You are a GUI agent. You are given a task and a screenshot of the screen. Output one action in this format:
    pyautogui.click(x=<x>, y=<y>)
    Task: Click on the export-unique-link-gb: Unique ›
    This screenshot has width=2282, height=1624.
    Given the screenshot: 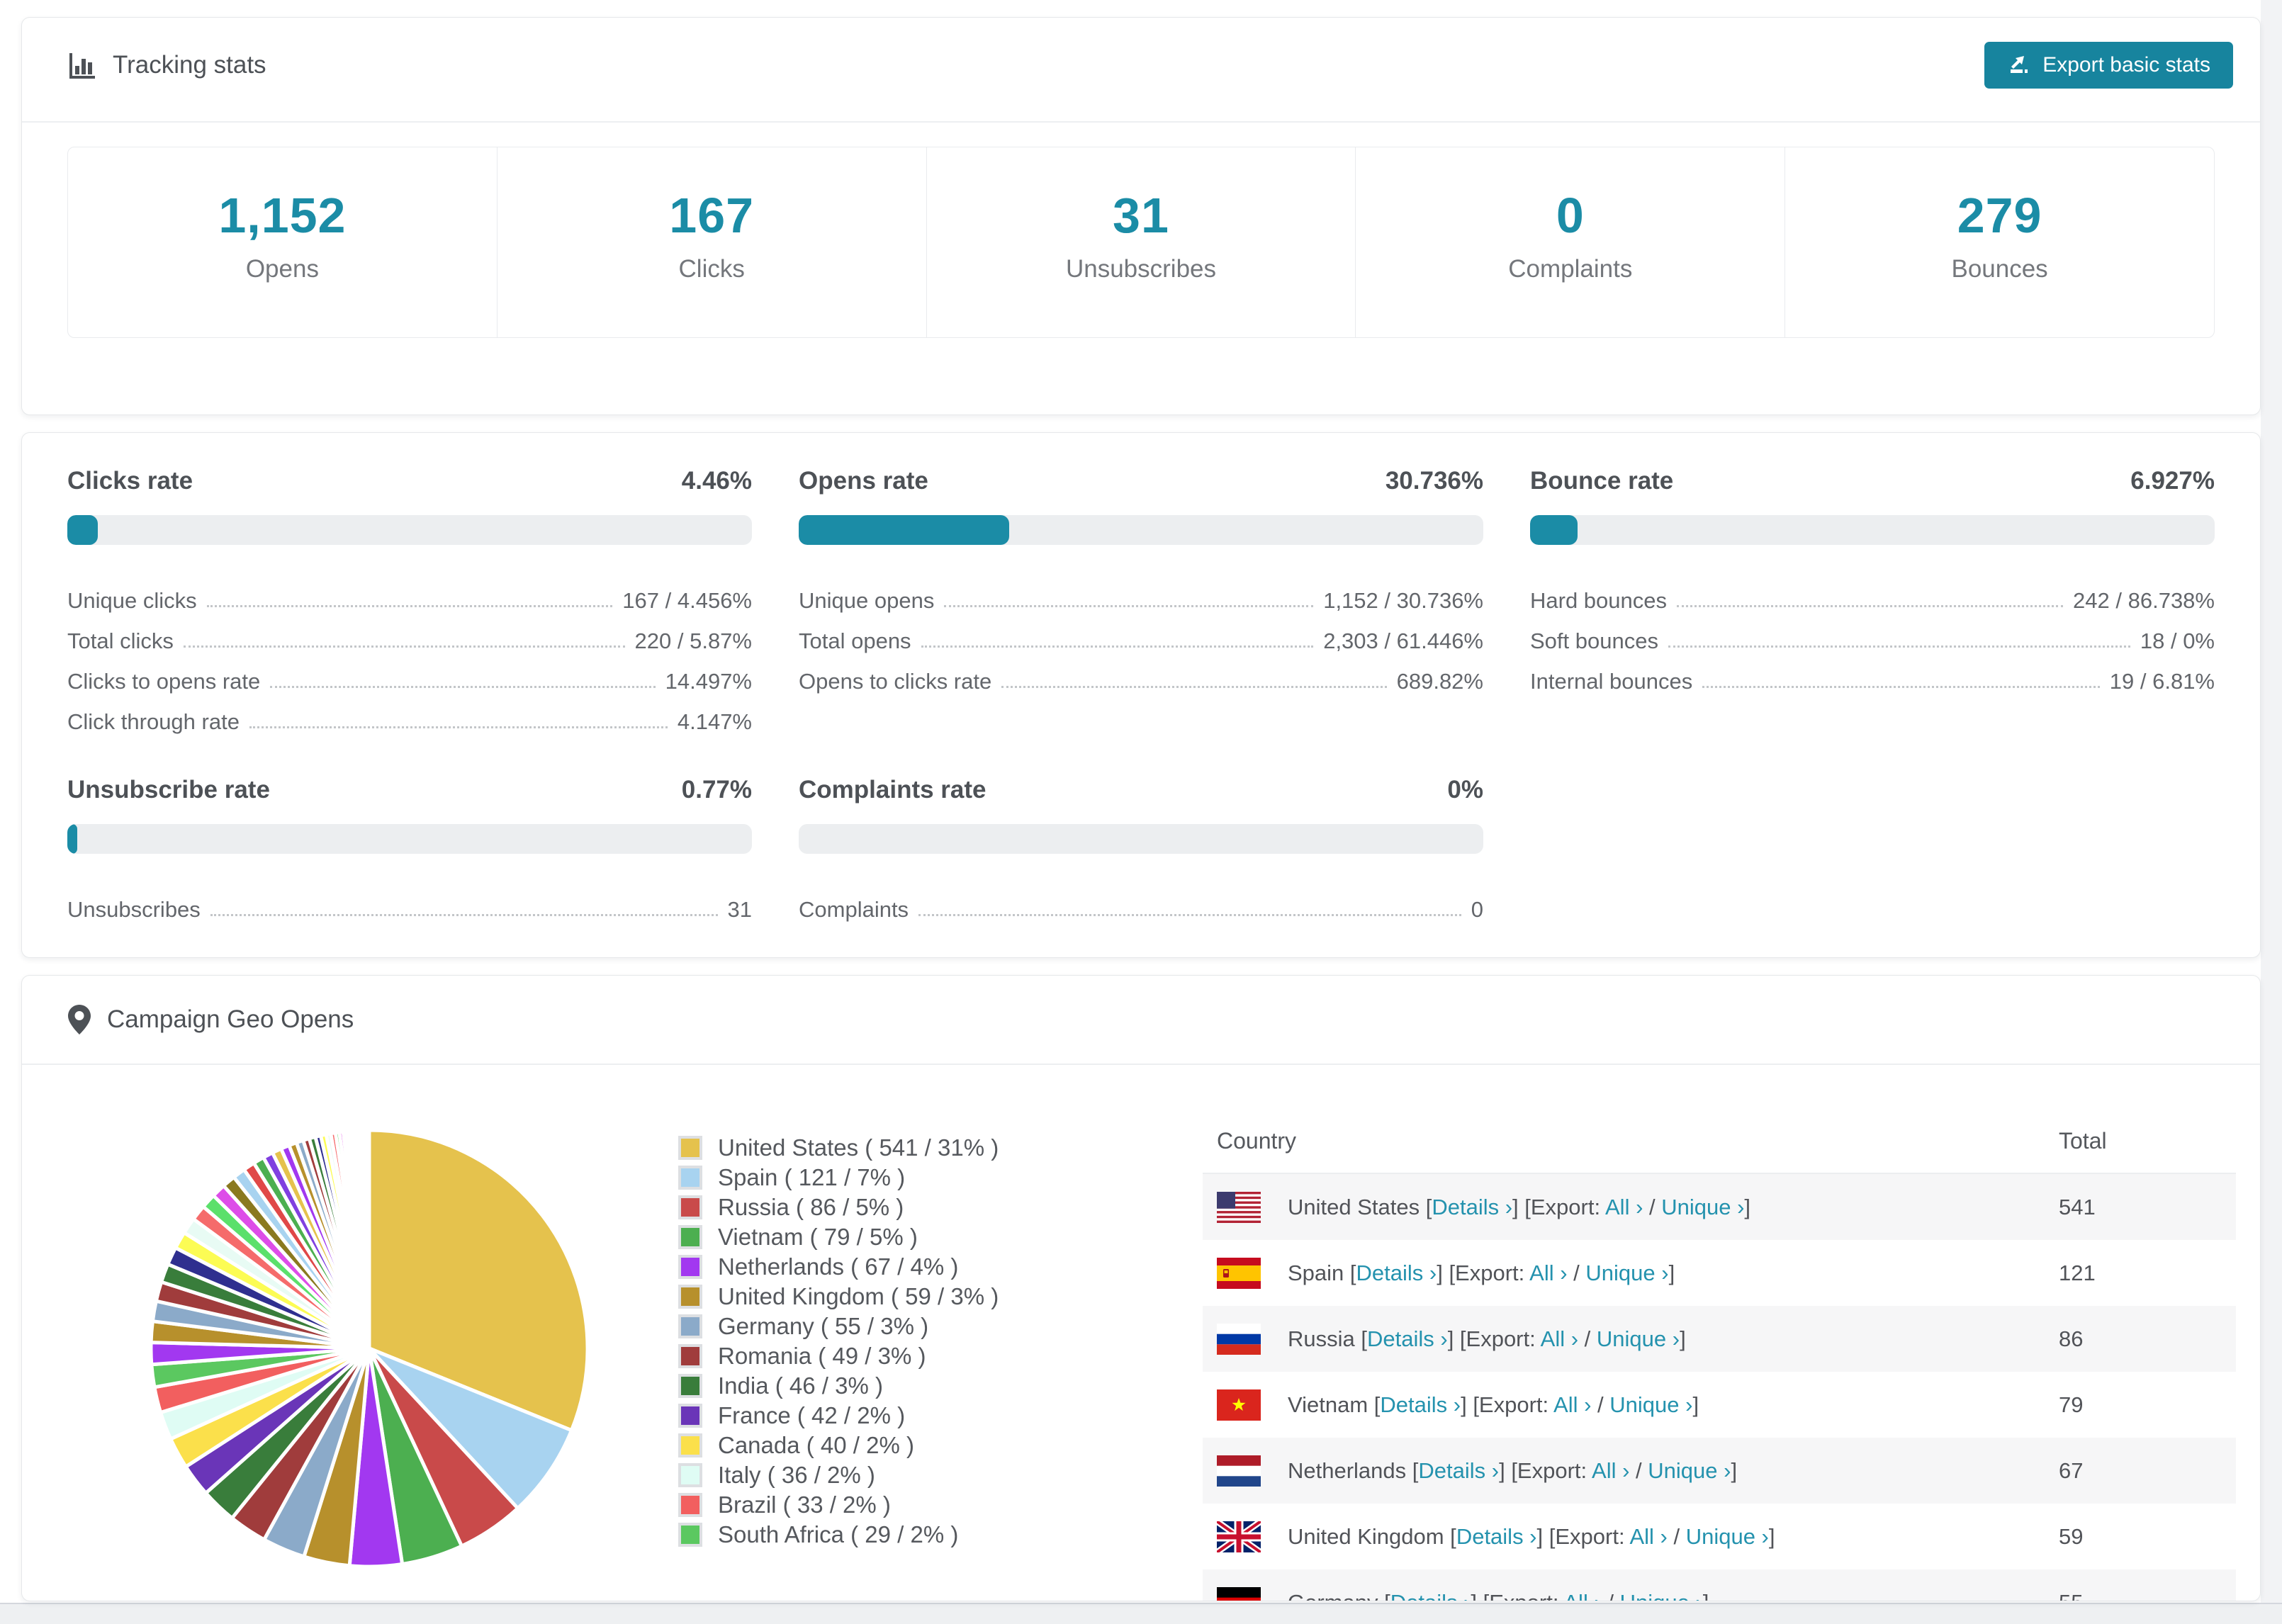 What is the action you would take?
    pyautogui.click(x=1727, y=1536)
    